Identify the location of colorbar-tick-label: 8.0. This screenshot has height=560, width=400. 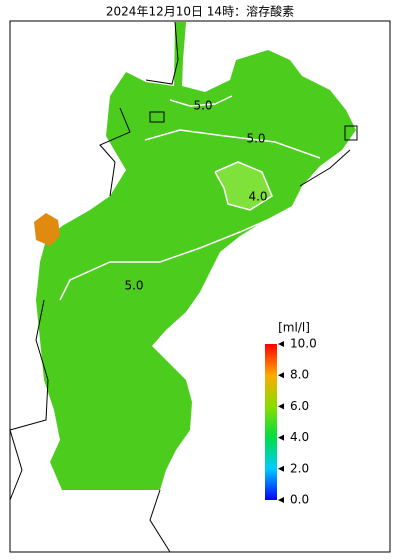
(299, 375).